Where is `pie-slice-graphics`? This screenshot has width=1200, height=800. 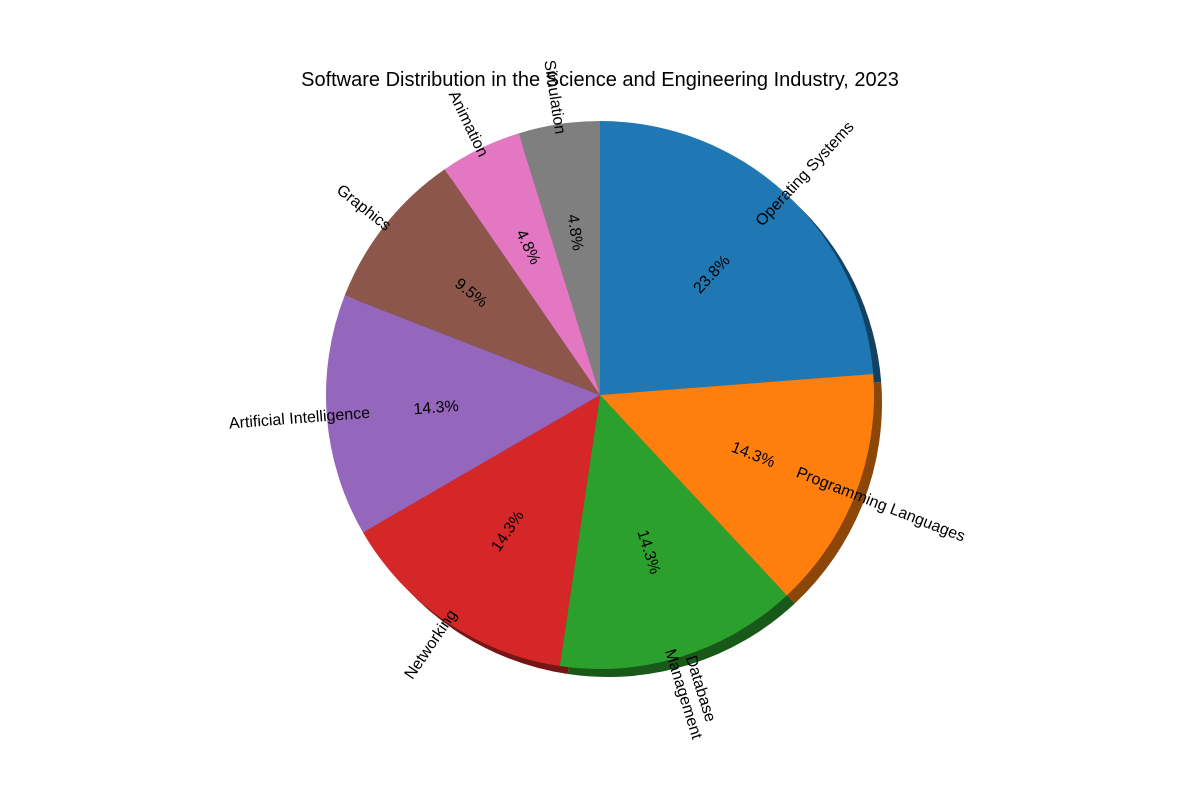
pie-slice-graphics is located at coordinates (472, 282).